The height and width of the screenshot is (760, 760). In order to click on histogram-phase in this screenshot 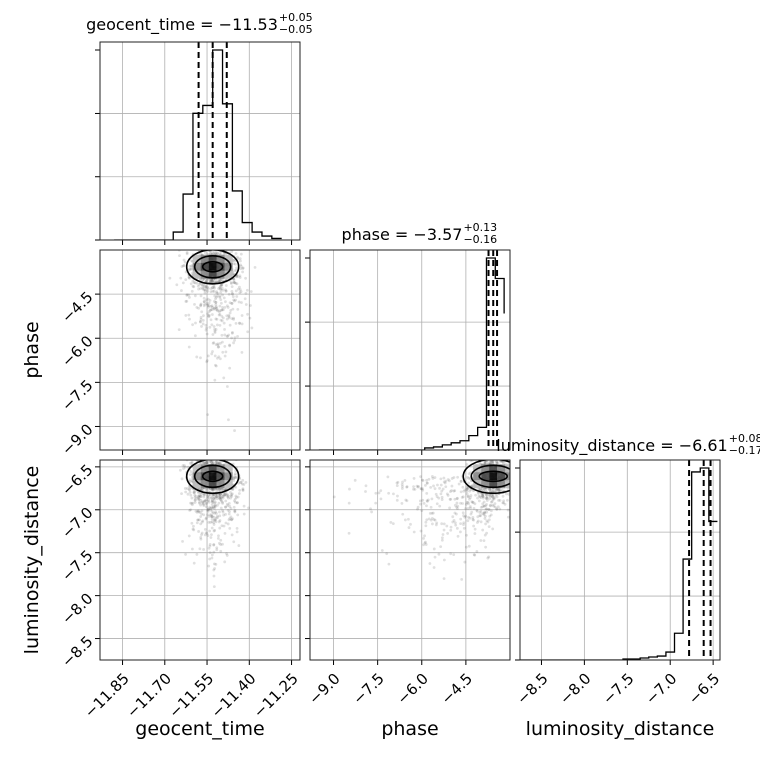, I will do `click(411, 353)`.